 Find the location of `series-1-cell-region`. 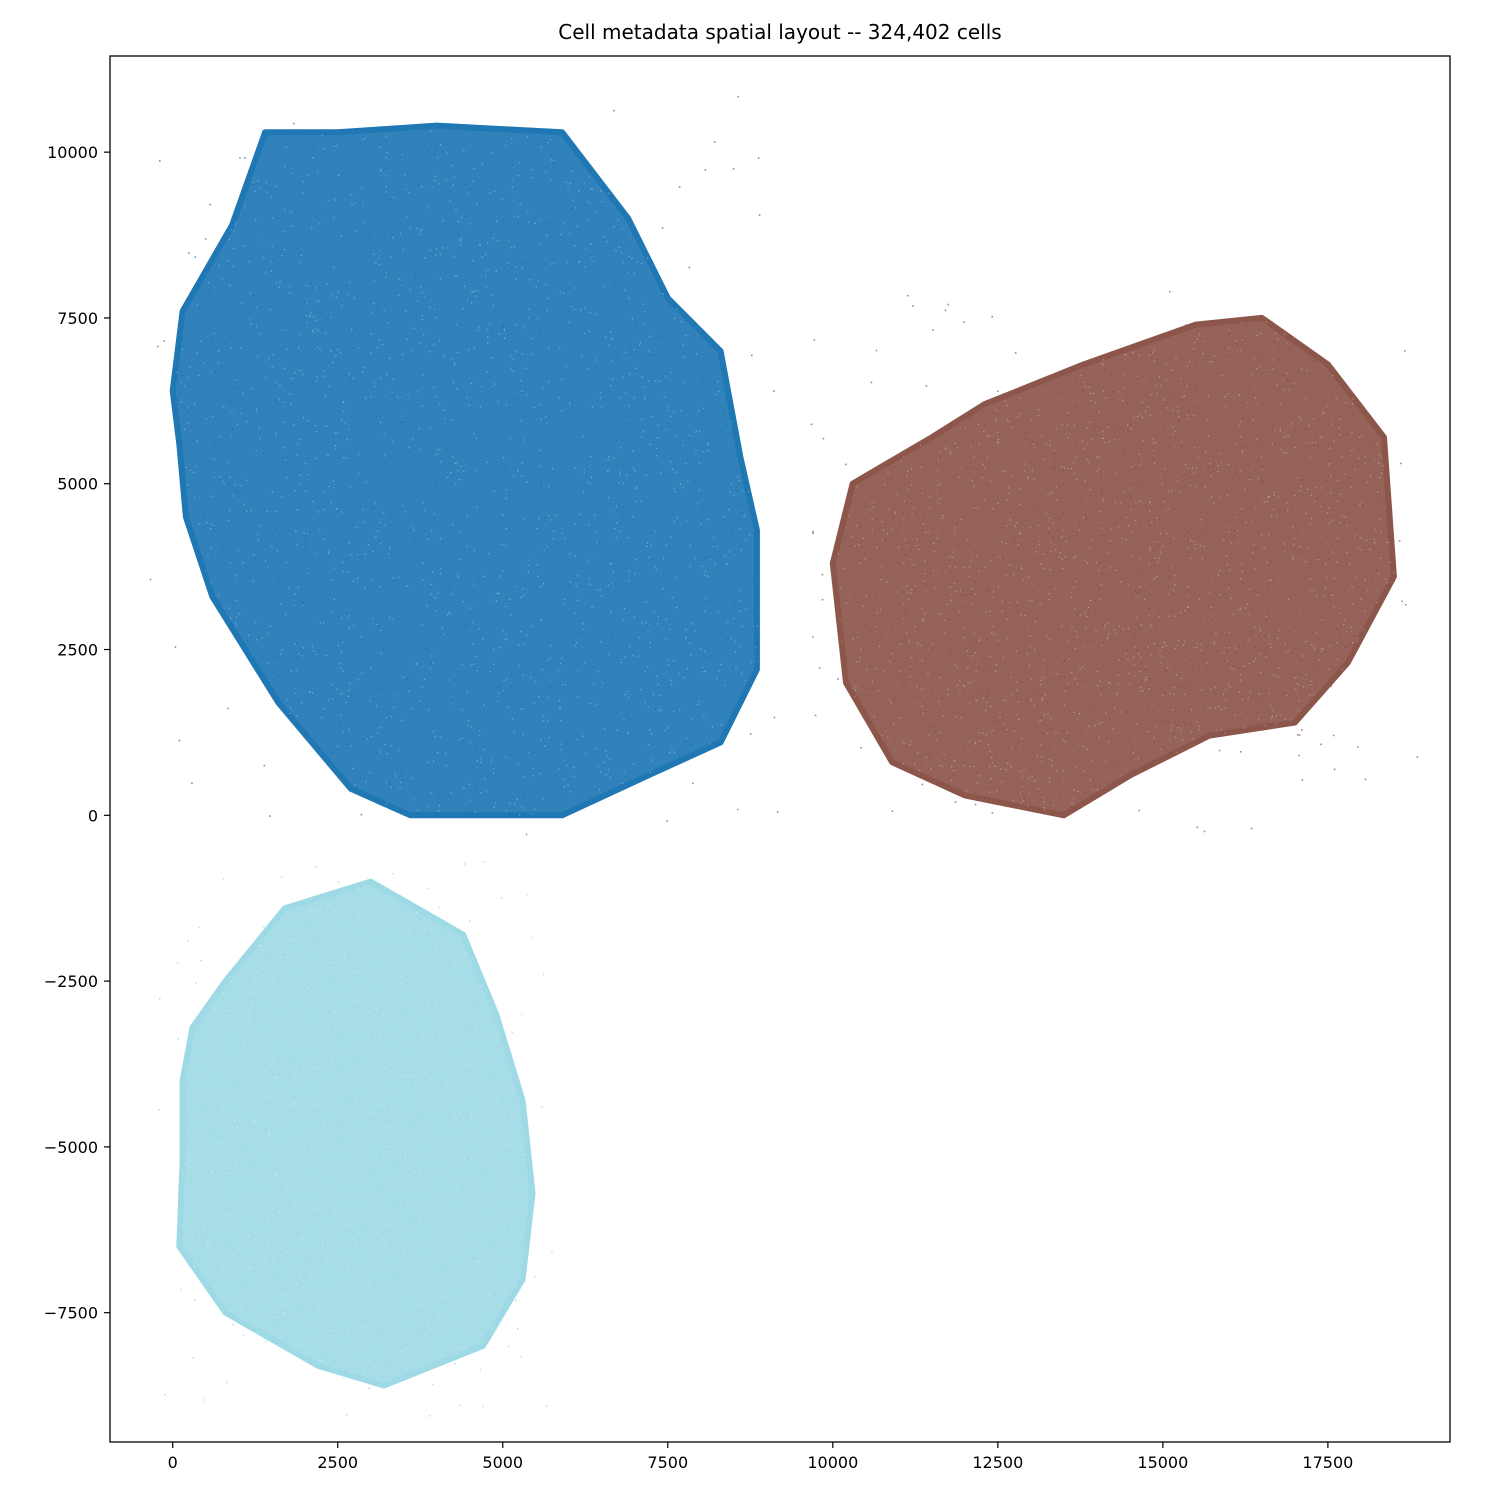

series-1-cell-region is located at coordinates (1113, 566).